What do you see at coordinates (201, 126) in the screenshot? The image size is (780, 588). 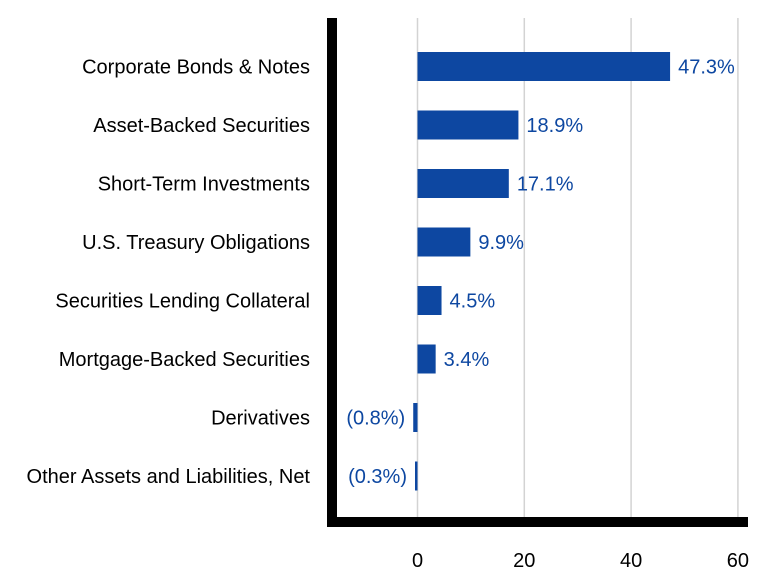 I see `category-label: Asset-Backed Securities` at bounding box center [201, 126].